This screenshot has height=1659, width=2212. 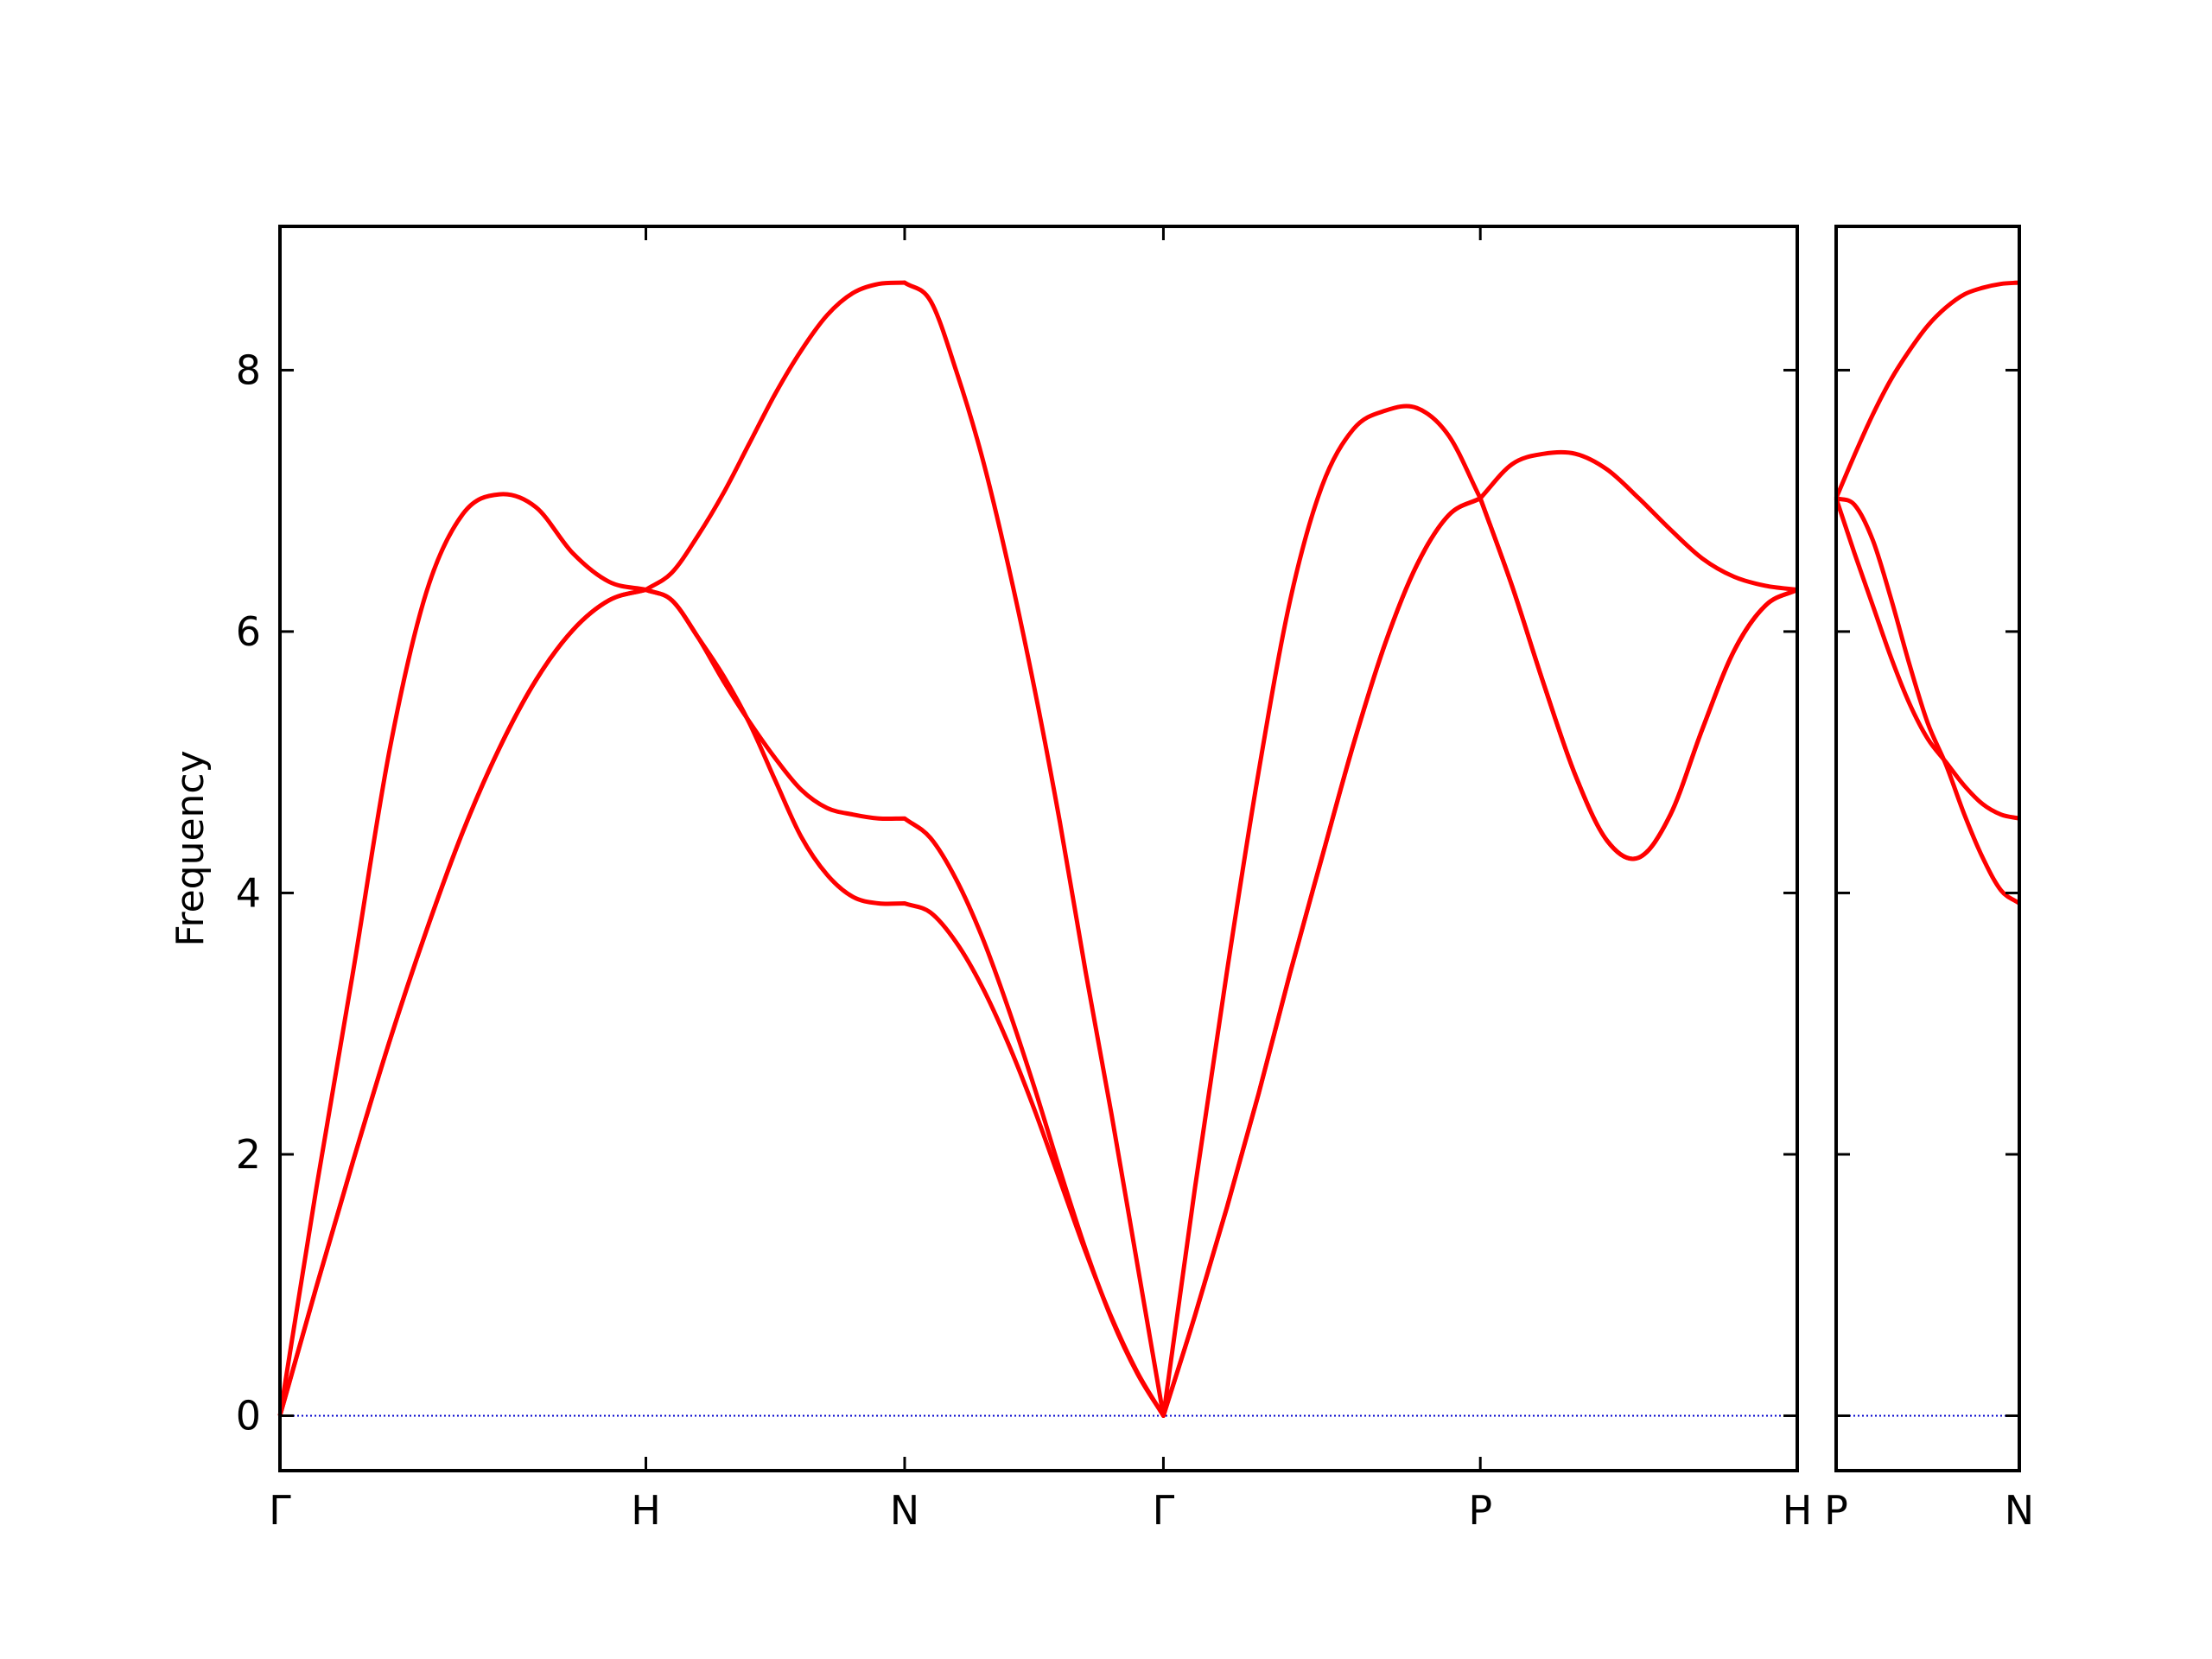 What do you see at coordinates (248, 1415) in the screenshot?
I see `y-tick-label: 0` at bounding box center [248, 1415].